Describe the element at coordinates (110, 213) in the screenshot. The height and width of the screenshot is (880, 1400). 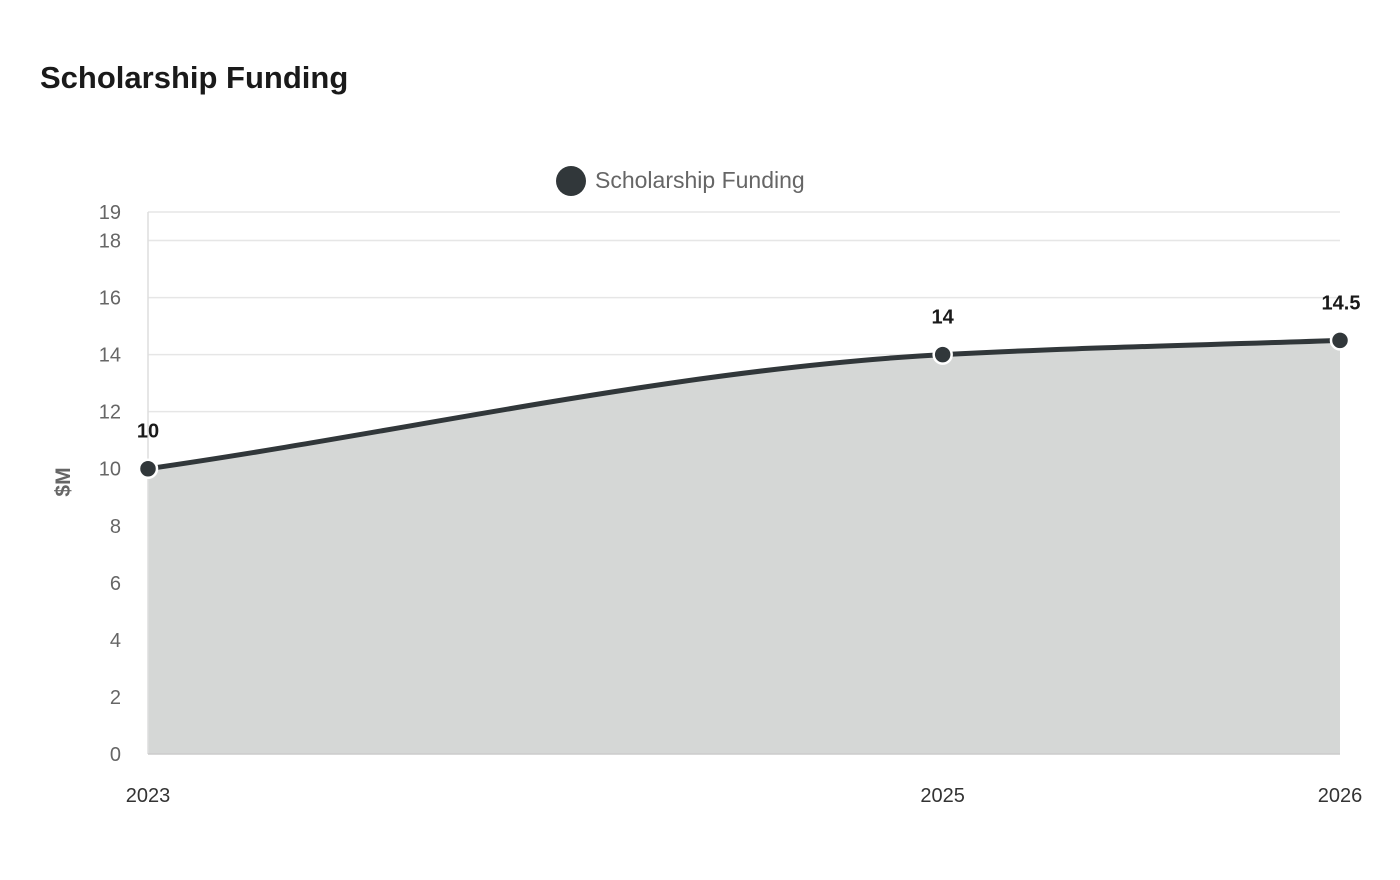
I see `y-tick-label: 19` at that location.